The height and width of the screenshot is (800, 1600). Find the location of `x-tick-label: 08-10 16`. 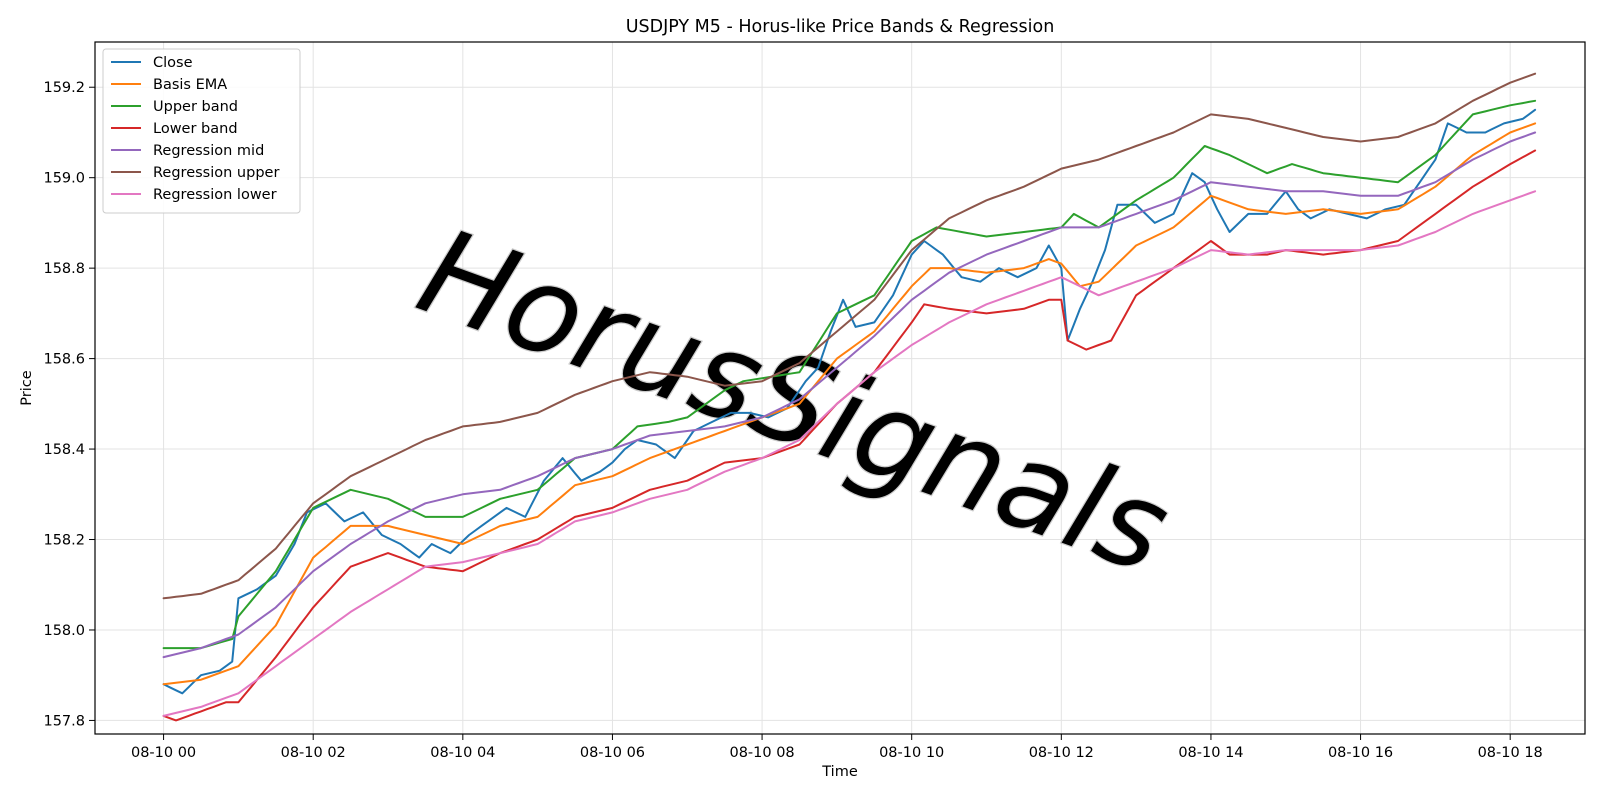

x-tick-label: 08-10 16 is located at coordinates (1360, 753).